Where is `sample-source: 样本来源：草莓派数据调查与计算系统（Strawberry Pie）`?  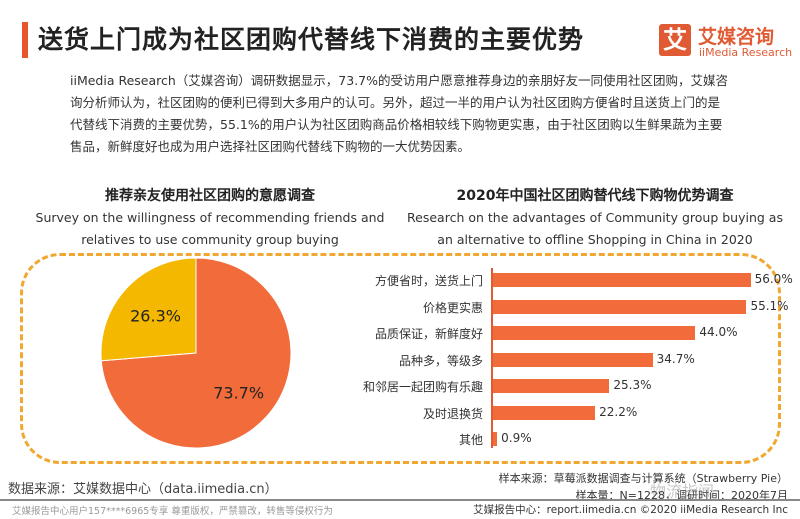
sample-source: 样本来源：草莓派数据调查与计算系统（Strawberry Pie） is located at coordinates (643, 478).